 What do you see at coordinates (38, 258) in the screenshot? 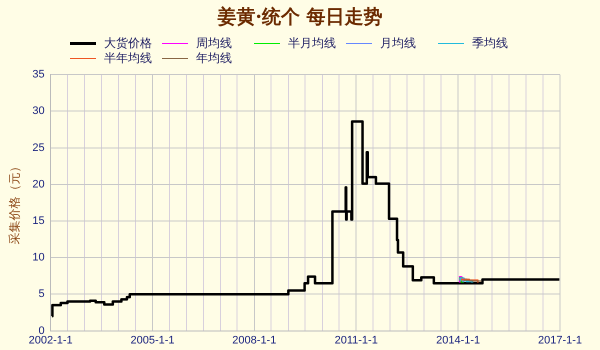
I see `y-tick-label: 10` at bounding box center [38, 258].